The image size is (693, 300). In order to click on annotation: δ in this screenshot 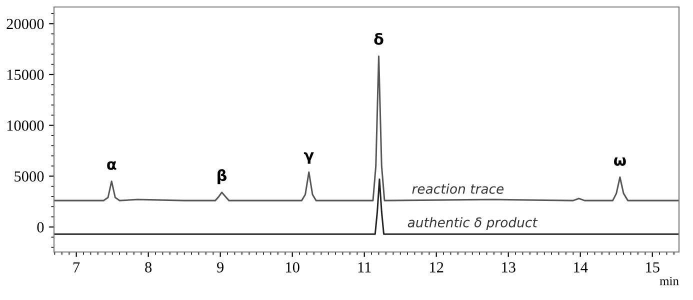, I will do `click(379, 38)`.